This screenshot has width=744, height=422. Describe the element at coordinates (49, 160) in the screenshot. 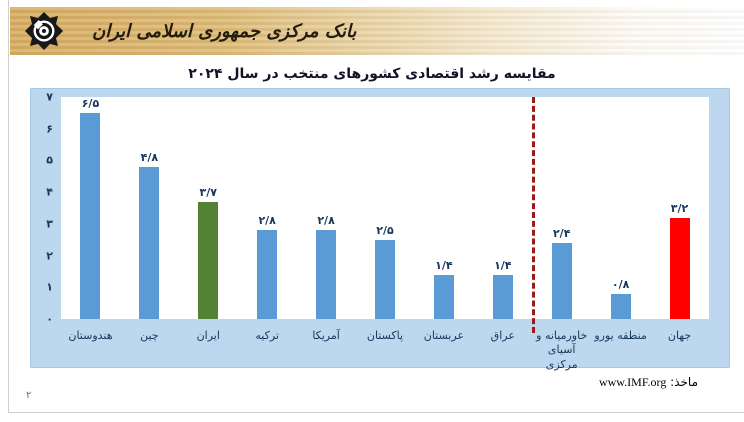

I see `y-tick-label: ۵` at that location.